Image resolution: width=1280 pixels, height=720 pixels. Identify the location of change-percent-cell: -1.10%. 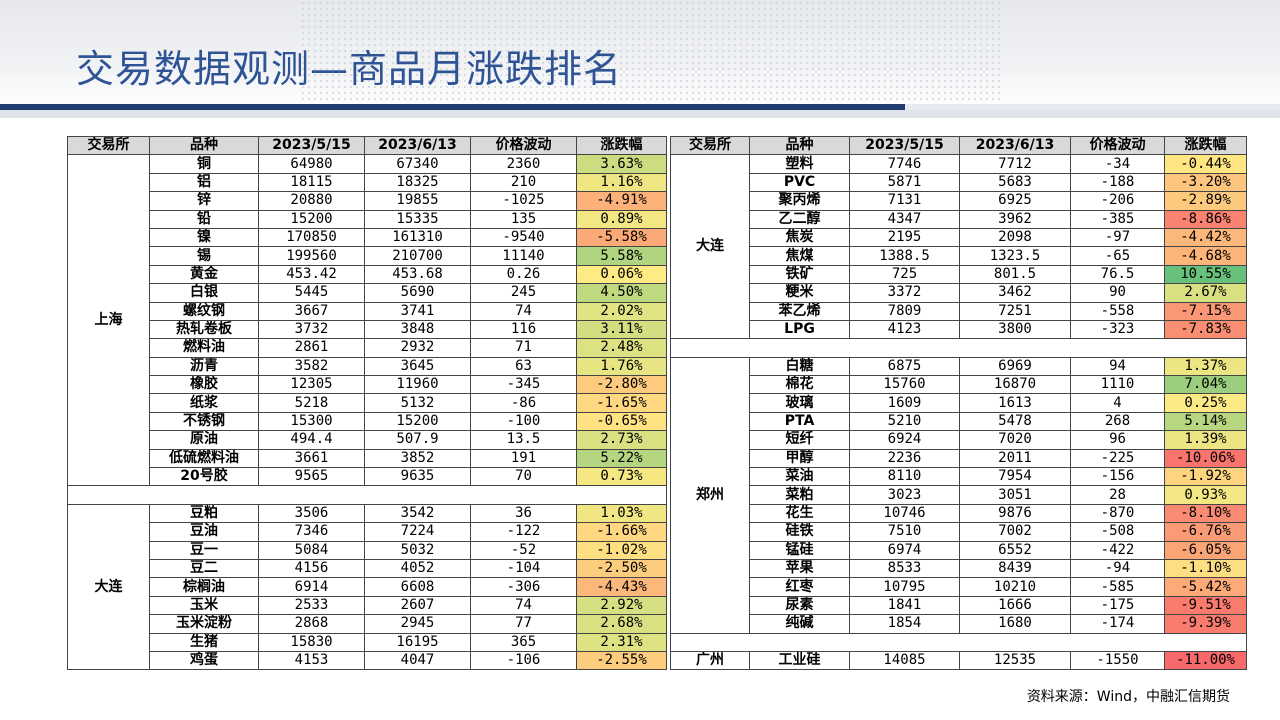
(1205, 568).